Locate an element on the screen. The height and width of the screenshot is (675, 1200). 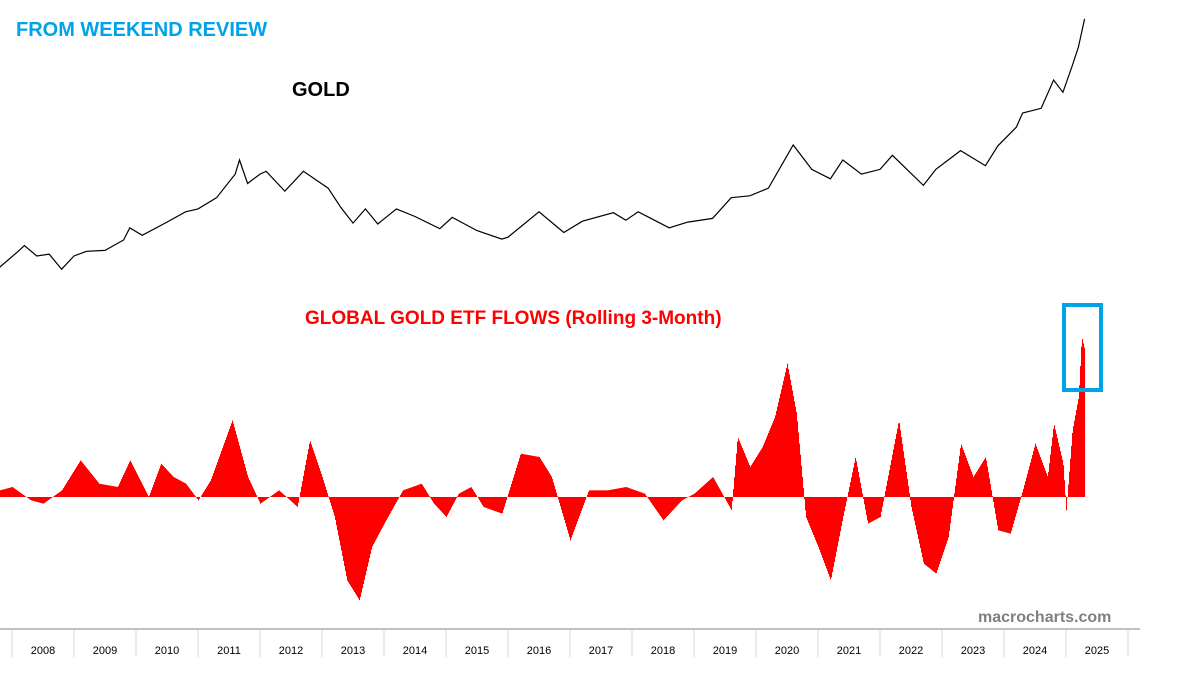
x-tick-label: 2022 is located at coordinates (911, 651).